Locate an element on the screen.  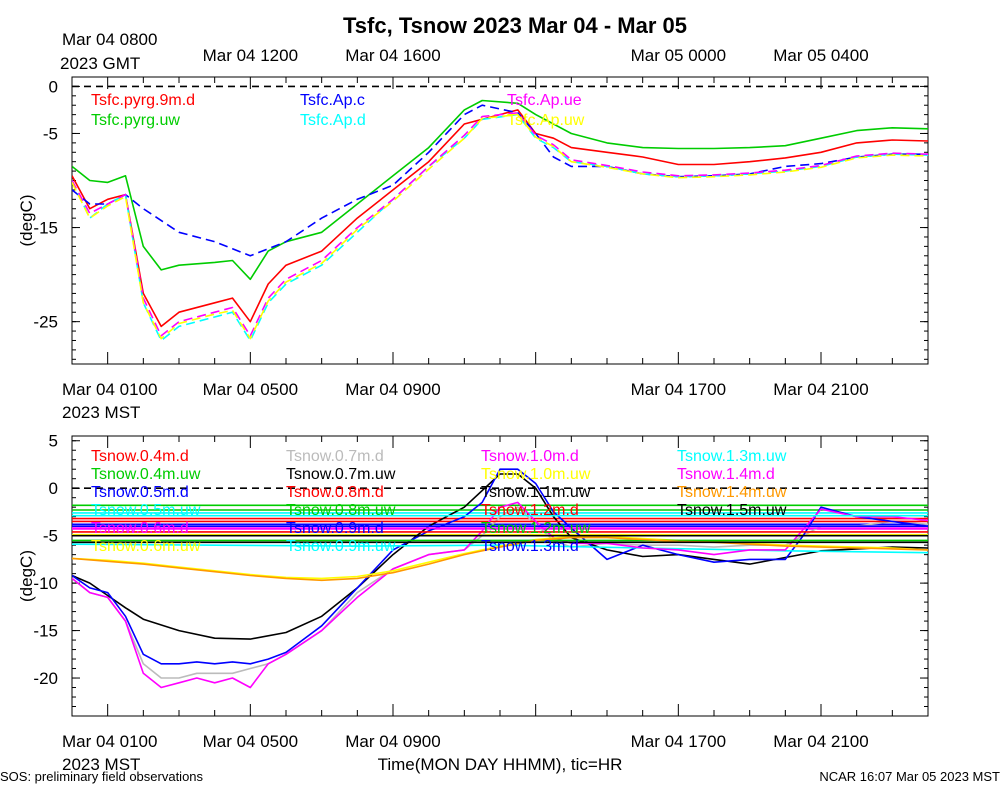
series-line-tsnow-1-0m-uw is located at coordinates (500, 557).